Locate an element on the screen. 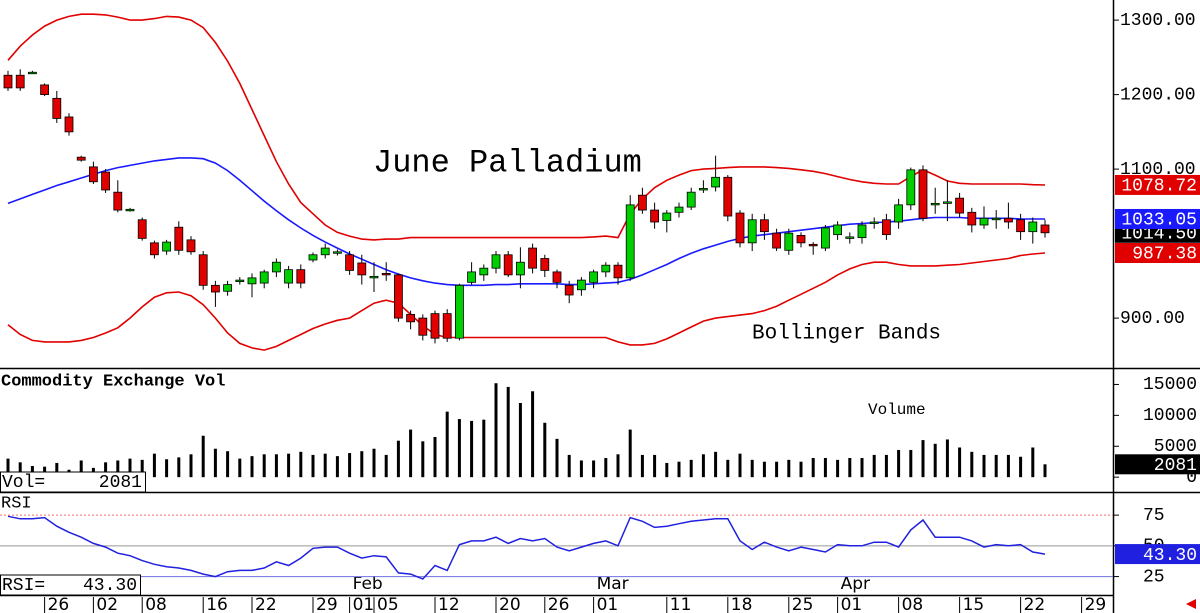 Image resolution: width=1200 pixels, height=613 pixels. x-tick-label: 05 is located at coordinates (388, 604).